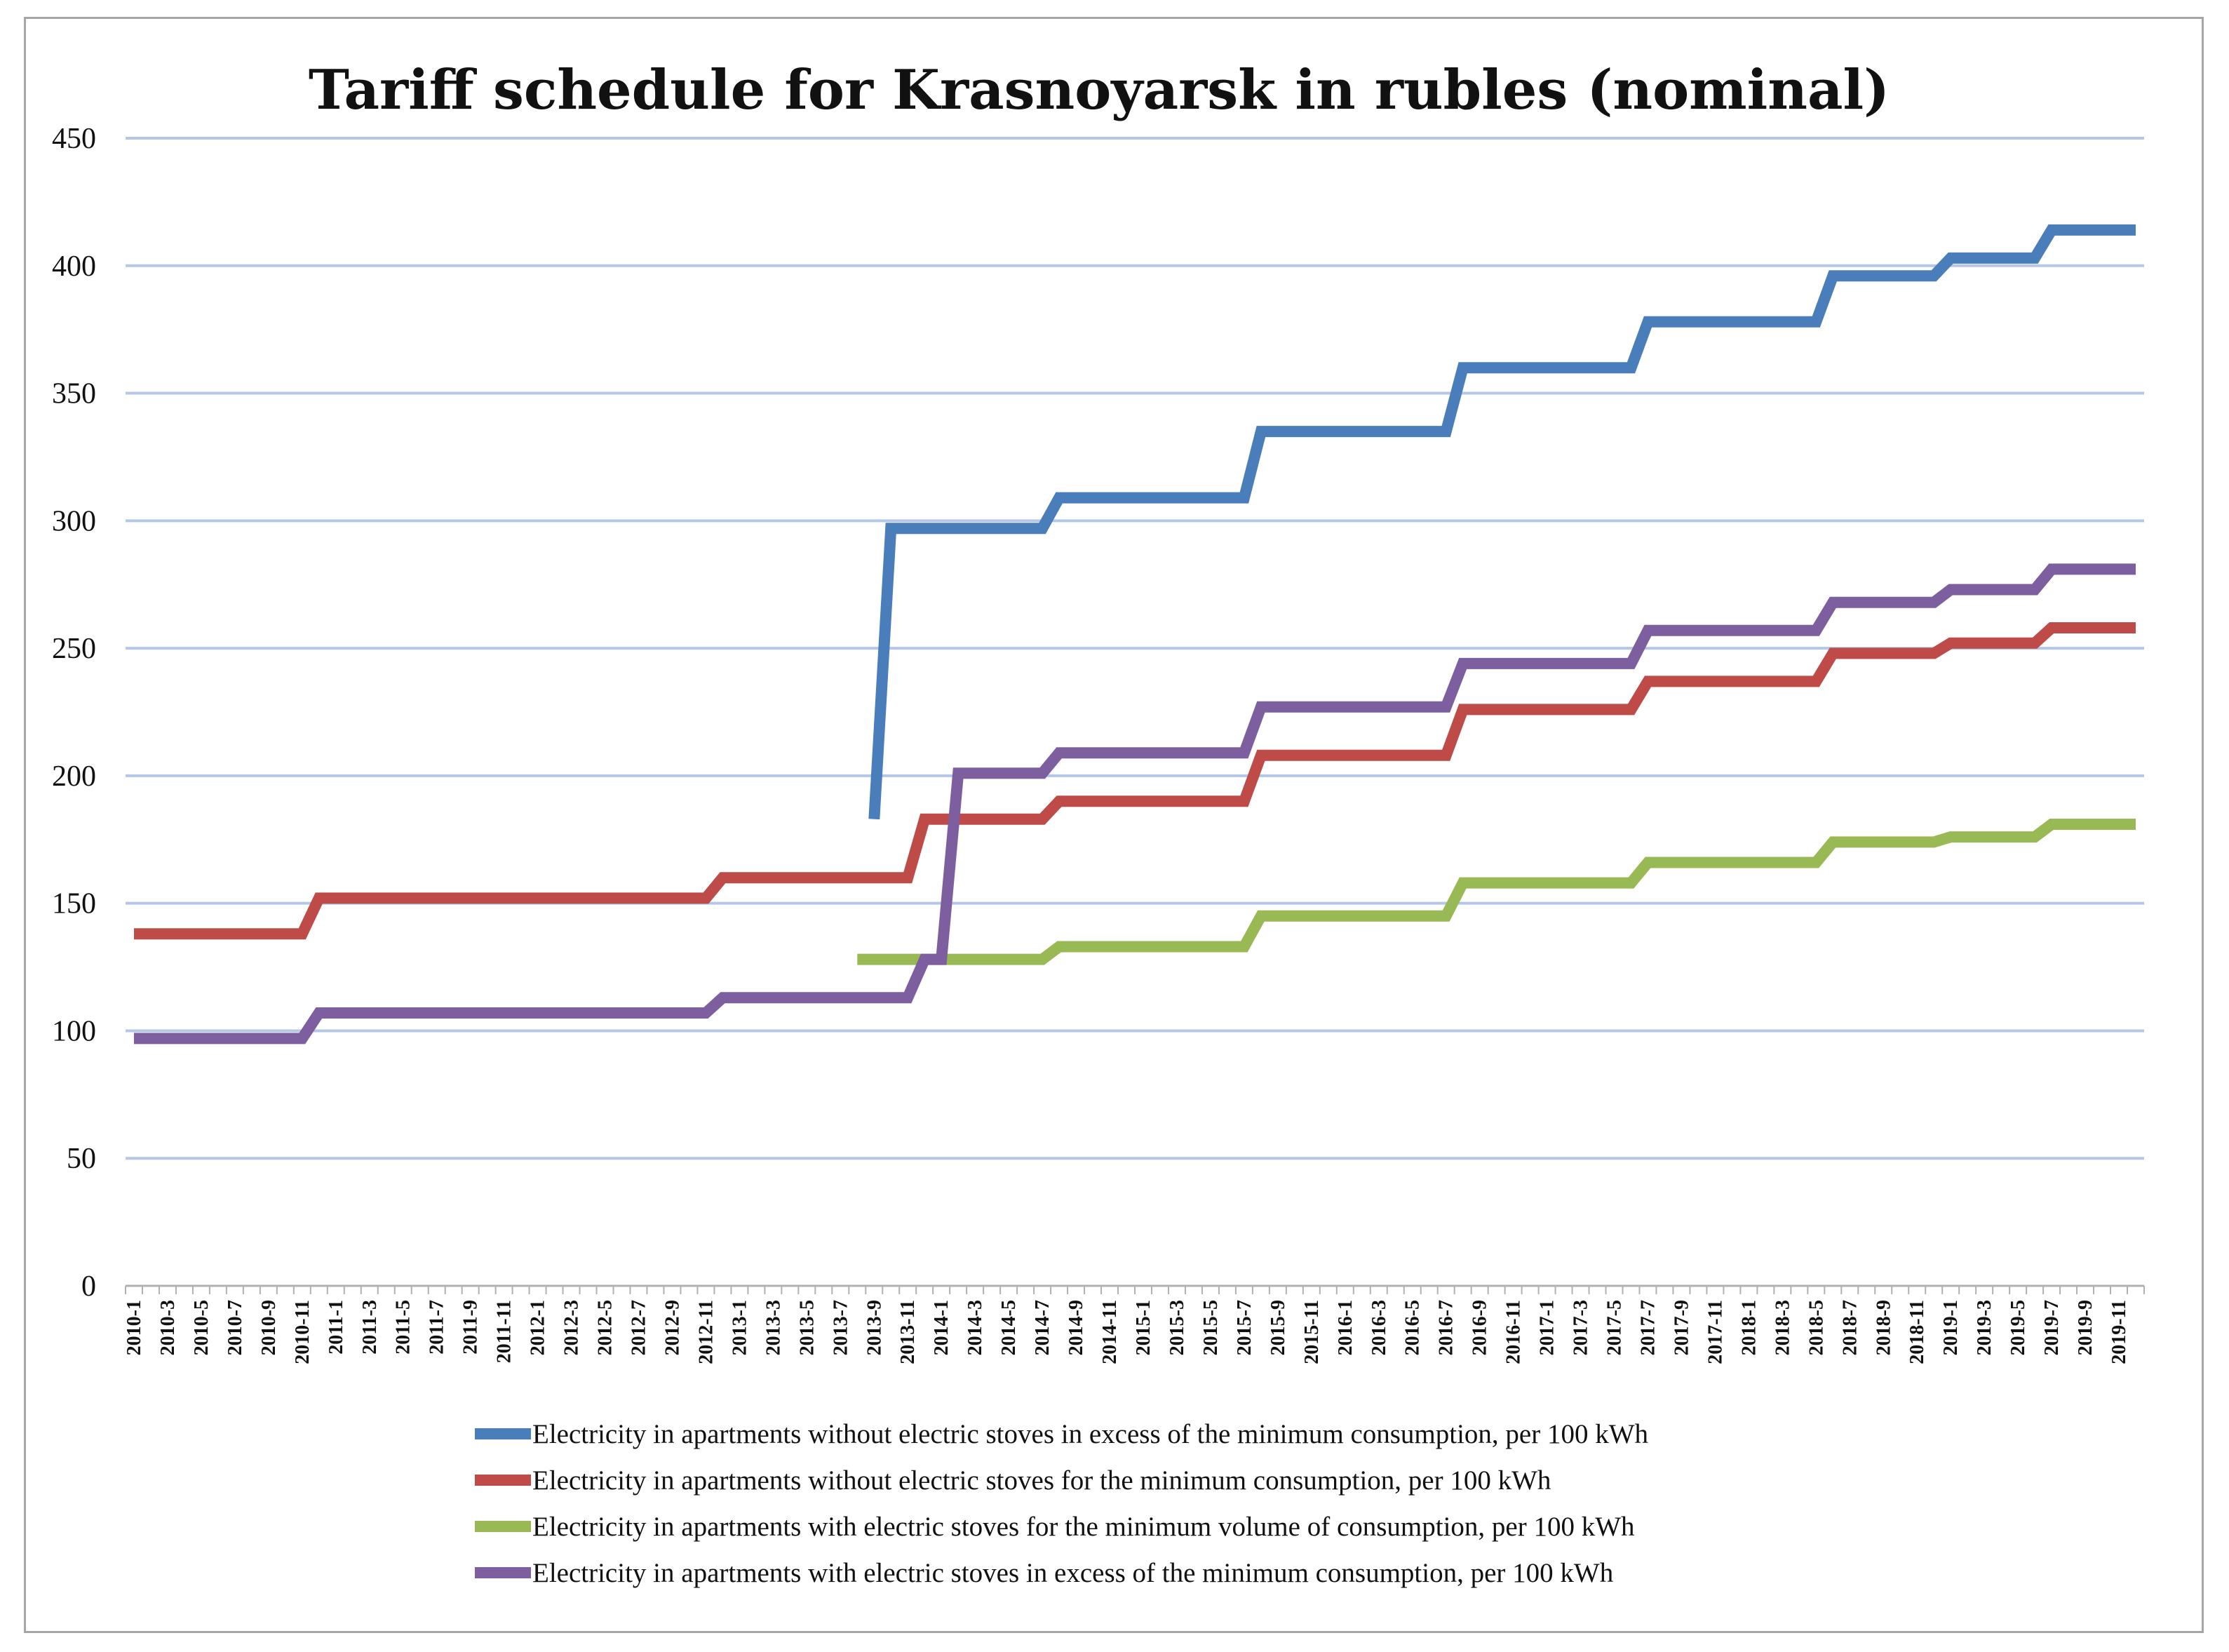  Describe the element at coordinates (2052, 1327) in the screenshot. I see `x-tick-label: 2019-7` at that location.